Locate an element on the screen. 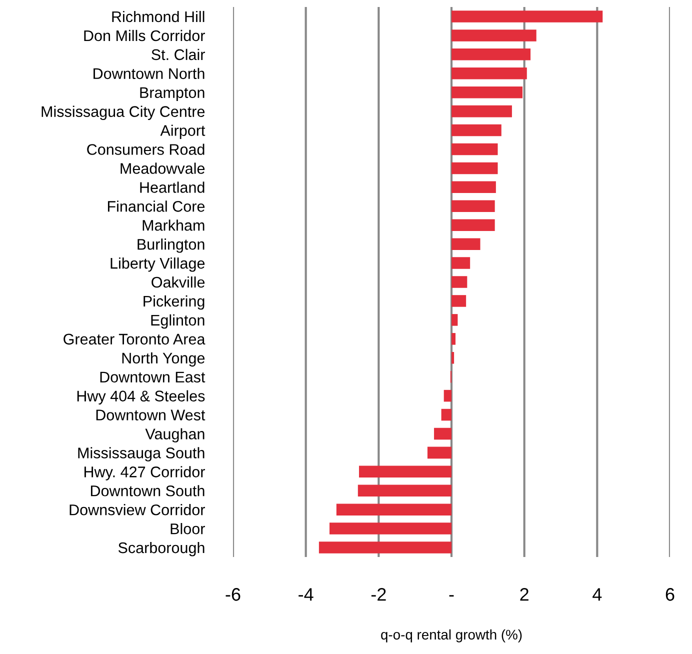  y-tick-label: Brampton is located at coordinates (172, 94).